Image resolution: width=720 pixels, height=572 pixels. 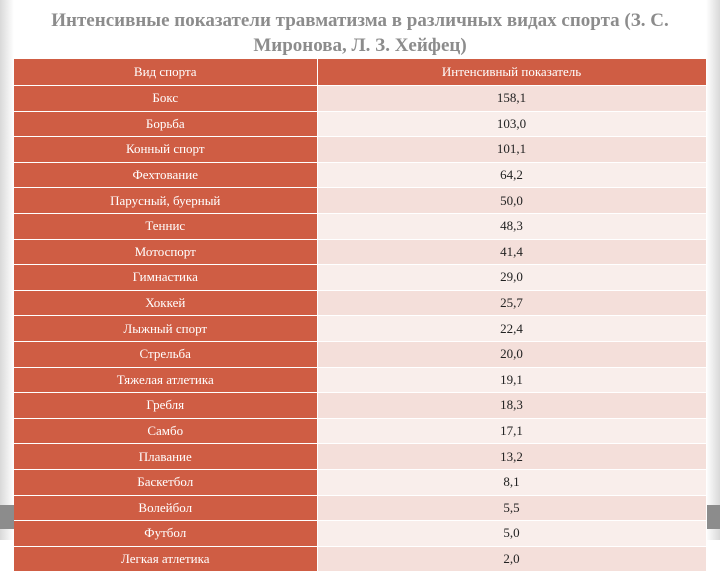 I want to click on table-row: Хоккей 25,7, so click(x=360, y=303).